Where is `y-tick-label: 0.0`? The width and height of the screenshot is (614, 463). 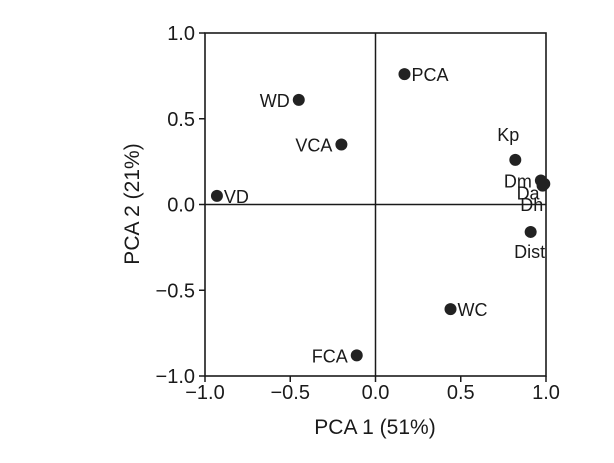 y-tick-label: 0.0 is located at coordinates (181, 206).